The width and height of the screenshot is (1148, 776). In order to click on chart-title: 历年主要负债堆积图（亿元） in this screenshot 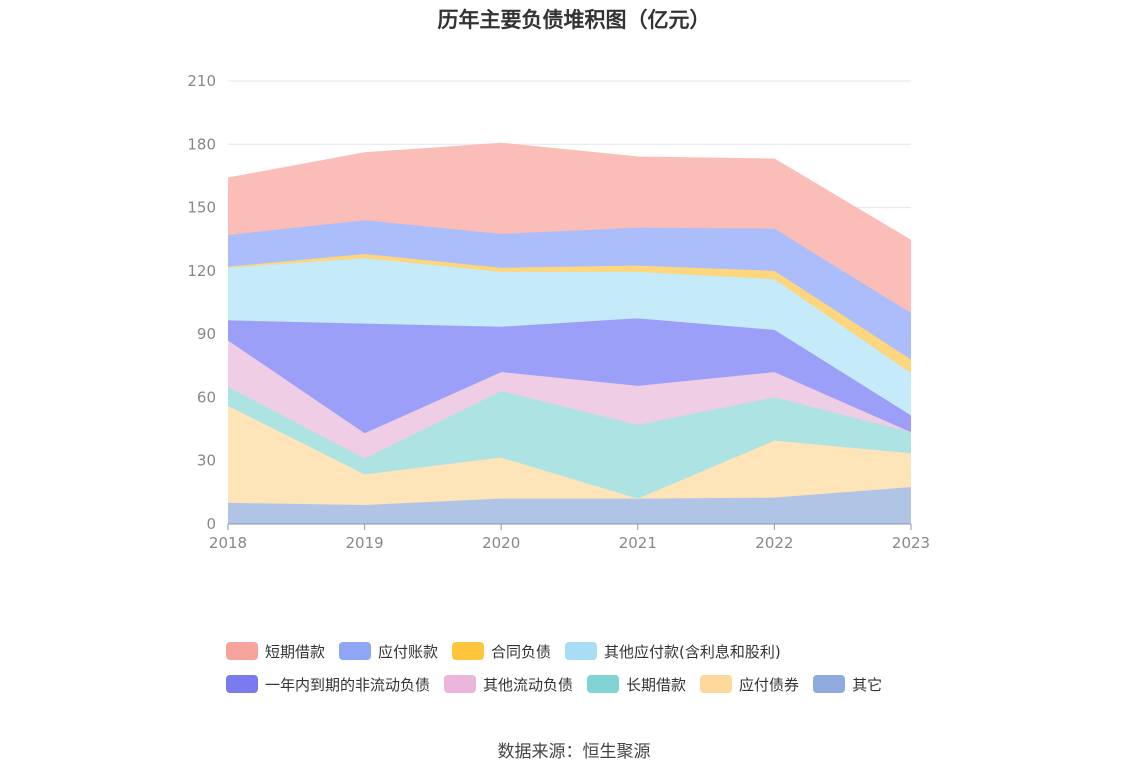, I will do `click(574, 20)`.